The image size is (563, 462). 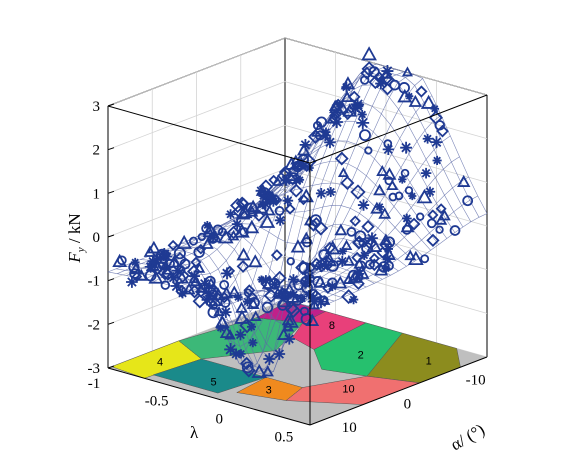 I want to click on floor-region-label: 10, so click(x=348, y=390).